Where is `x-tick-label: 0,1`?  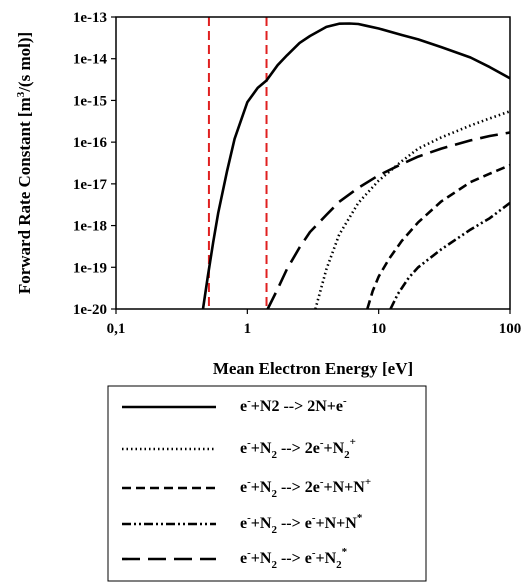
x-tick-label: 0,1 is located at coordinates (116, 329).